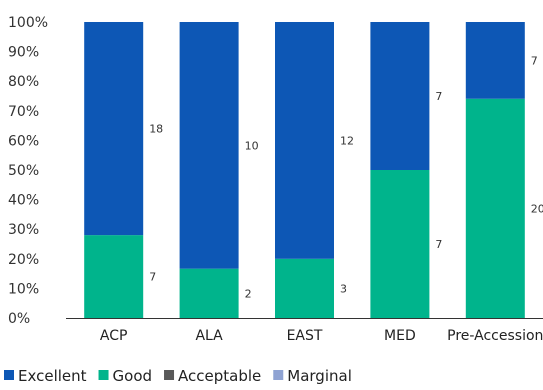 The height and width of the screenshot is (390, 543). I want to click on x-tick-label: ALA, so click(209, 336).